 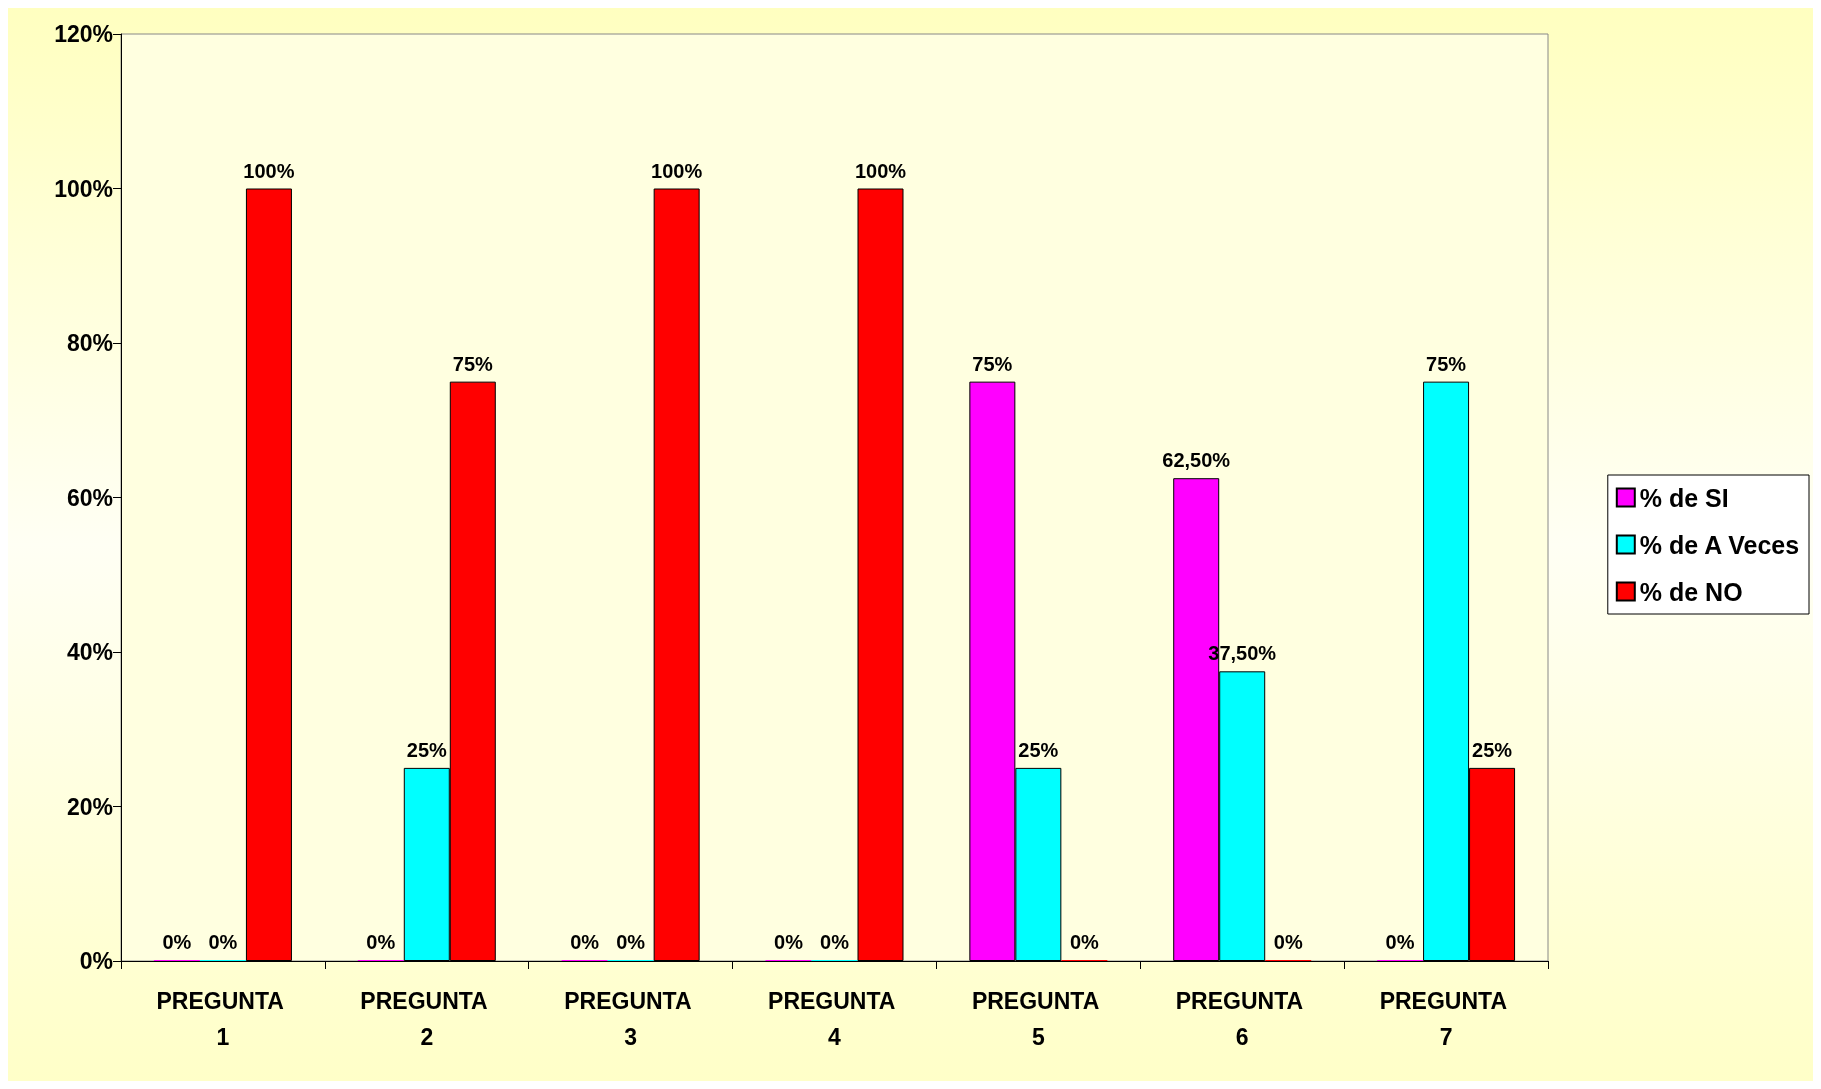 I want to click on y-tick-label: 80%, so click(x=89, y=343).